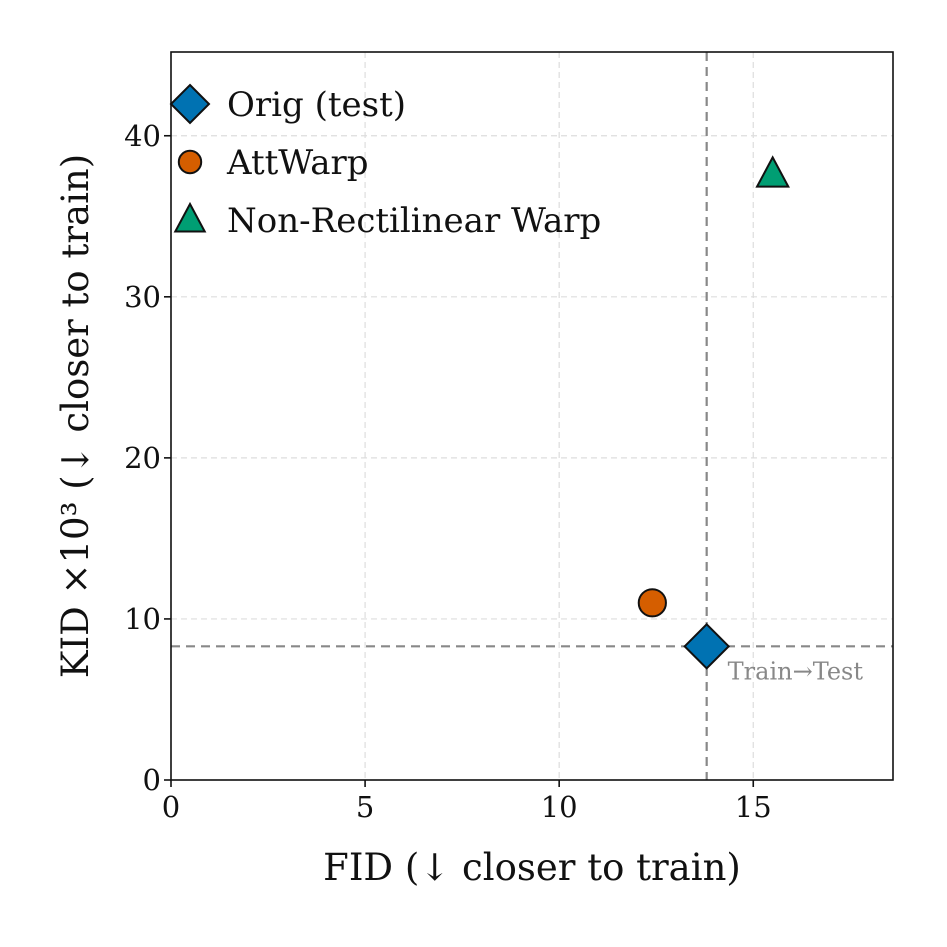 The image size is (947, 947). What do you see at coordinates (385, 162) in the screenshot?
I see `legend: Orig (test) AttWarp Non-Rectilinear Warp` at bounding box center [385, 162].